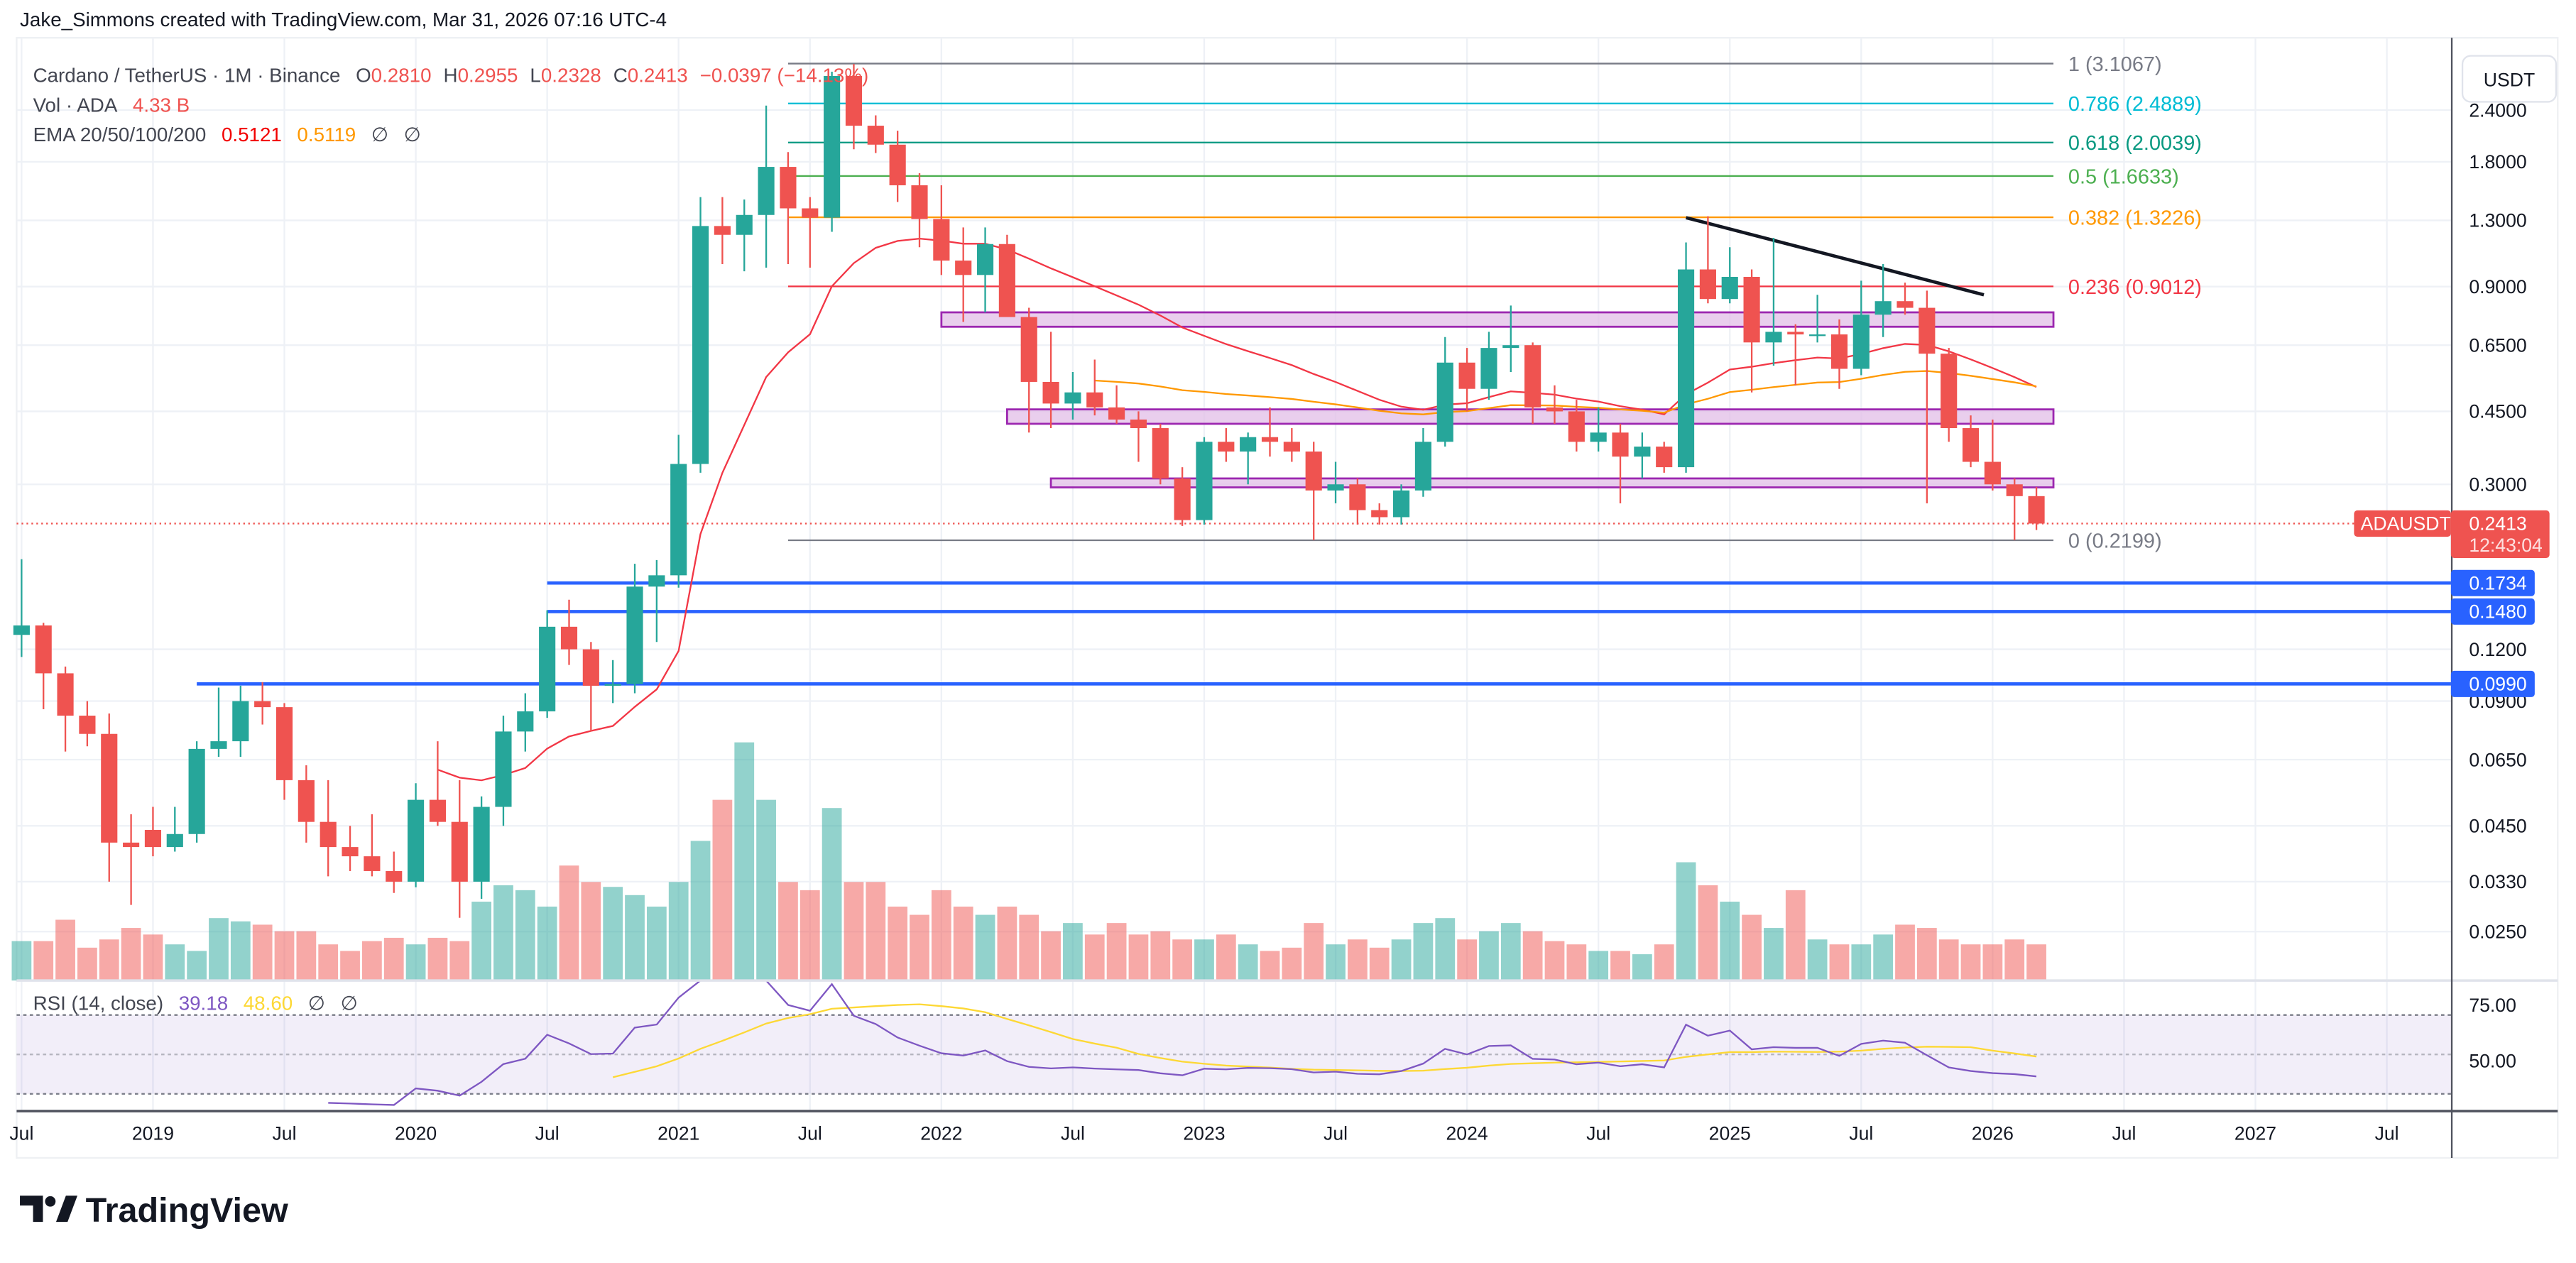 The width and height of the screenshot is (2576, 1263). What do you see at coordinates (98, 1004) in the screenshot?
I see `rsi-label: RSI (14, close)` at bounding box center [98, 1004].